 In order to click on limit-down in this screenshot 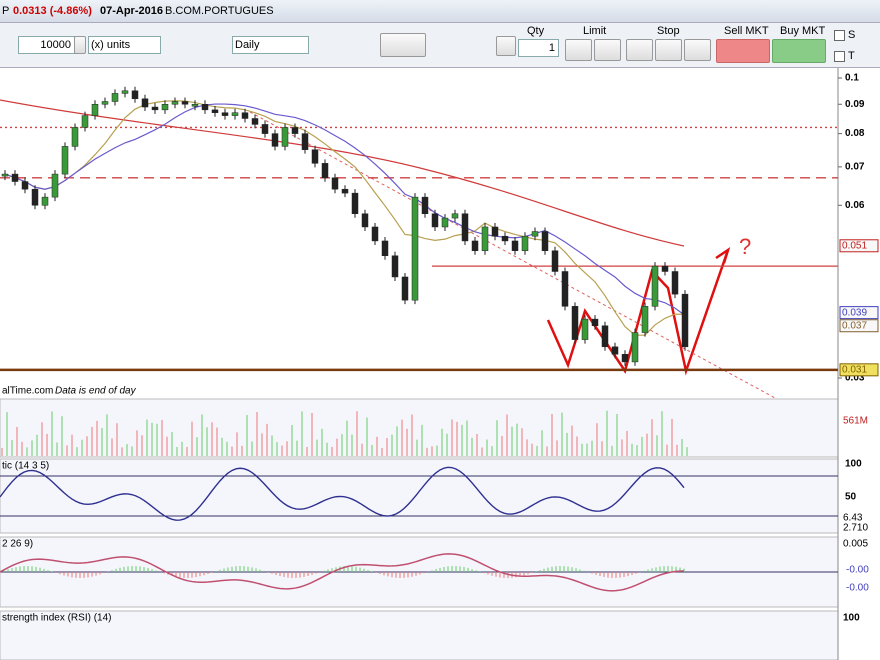, I will do `click(578, 50)`.